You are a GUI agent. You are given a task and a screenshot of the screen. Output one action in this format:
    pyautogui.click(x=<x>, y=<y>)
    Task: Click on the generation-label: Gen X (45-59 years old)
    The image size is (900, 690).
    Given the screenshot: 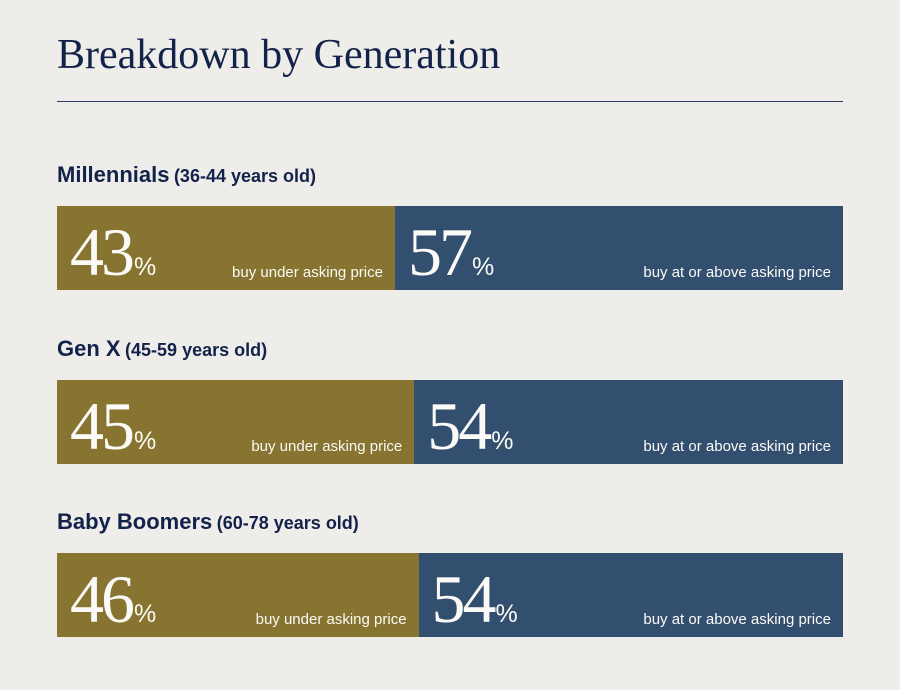 What is the action you would take?
    pyautogui.click(x=162, y=349)
    